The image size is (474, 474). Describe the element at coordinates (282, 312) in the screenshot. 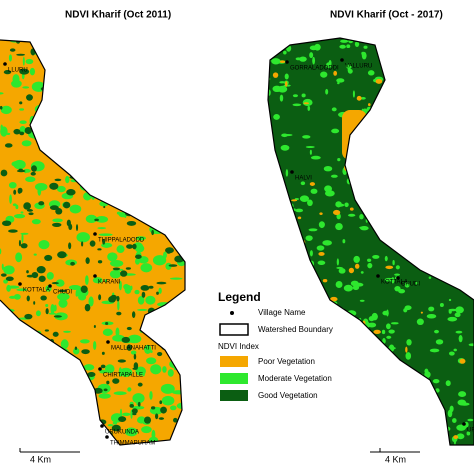

I see `legend-label: Village Name` at that location.